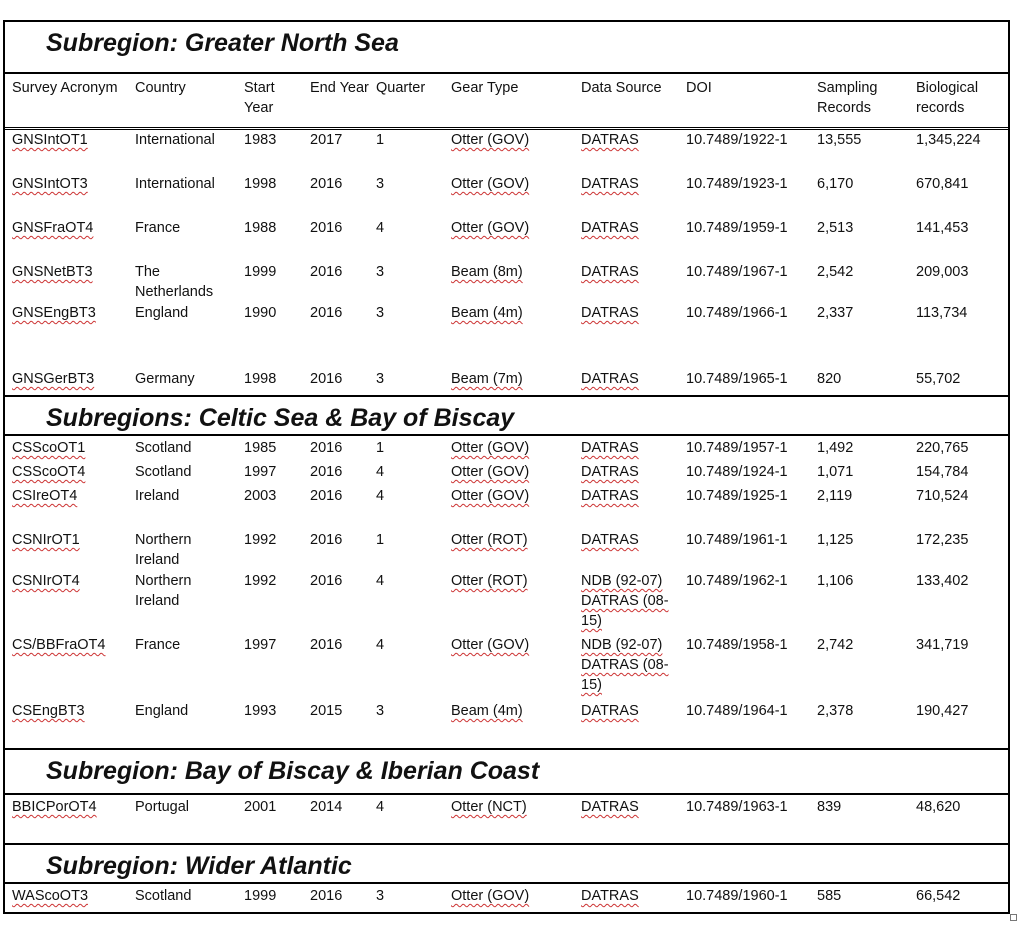 This screenshot has width=1024, height=928. Describe the element at coordinates (737, 184) in the screenshot. I see `table-cell: 10.7489/1923-1` at that location.